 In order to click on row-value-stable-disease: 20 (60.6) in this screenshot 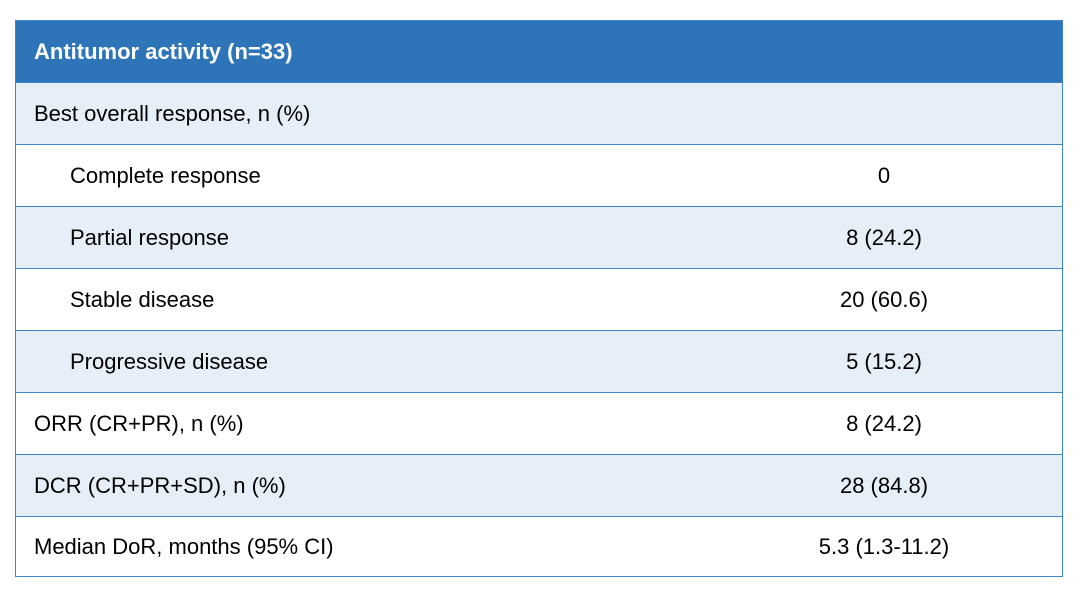, I will do `click(884, 299)`.